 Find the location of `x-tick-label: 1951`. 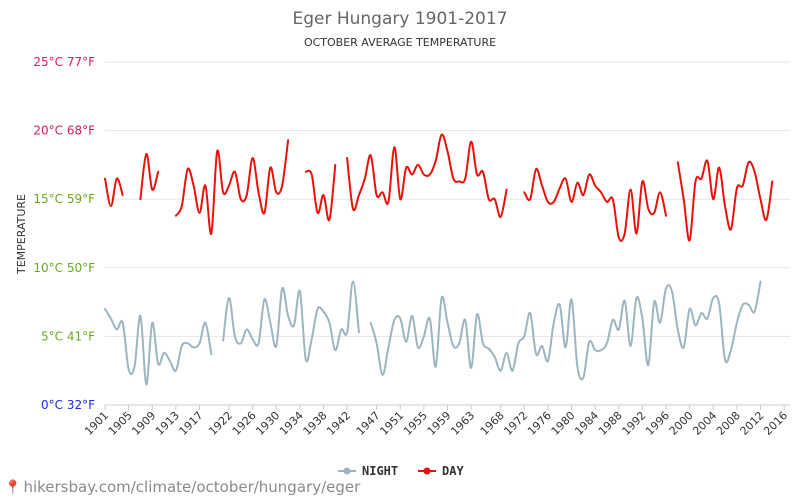

x-tick-label: 1951 is located at coordinates (391, 423).